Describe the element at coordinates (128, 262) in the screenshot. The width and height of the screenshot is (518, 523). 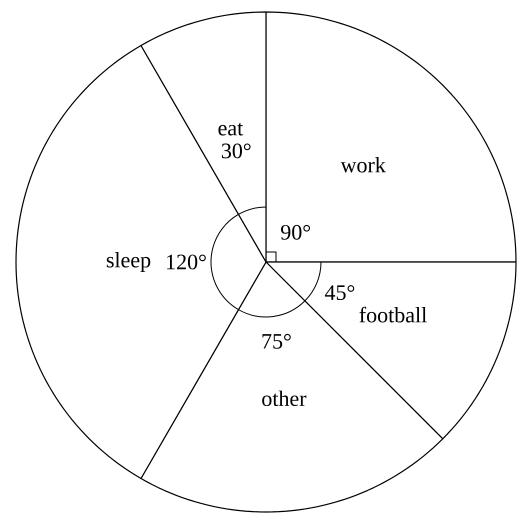
I see `slice-label: sleep` at that location.